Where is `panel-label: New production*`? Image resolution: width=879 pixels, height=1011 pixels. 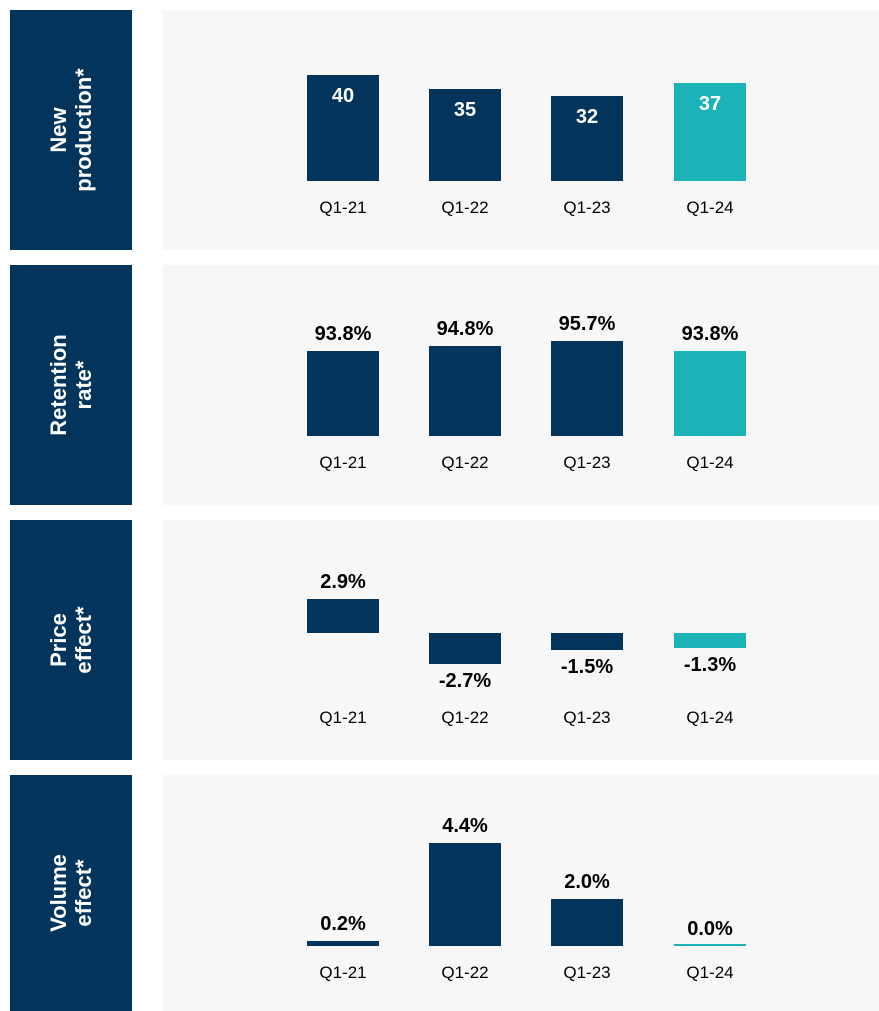 panel-label: New production* is located at coordinates (71, 130).